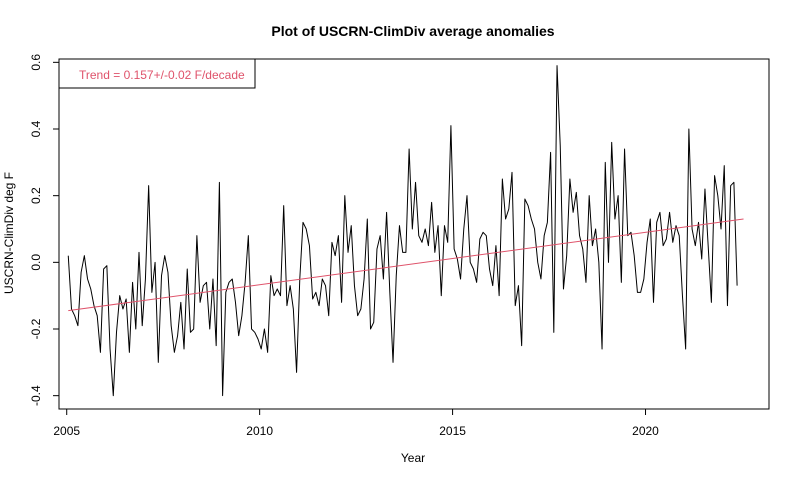  Describe the element at coordinates (645, 431) in the screenshot. I see `x-tick-label: 2020` at that location.